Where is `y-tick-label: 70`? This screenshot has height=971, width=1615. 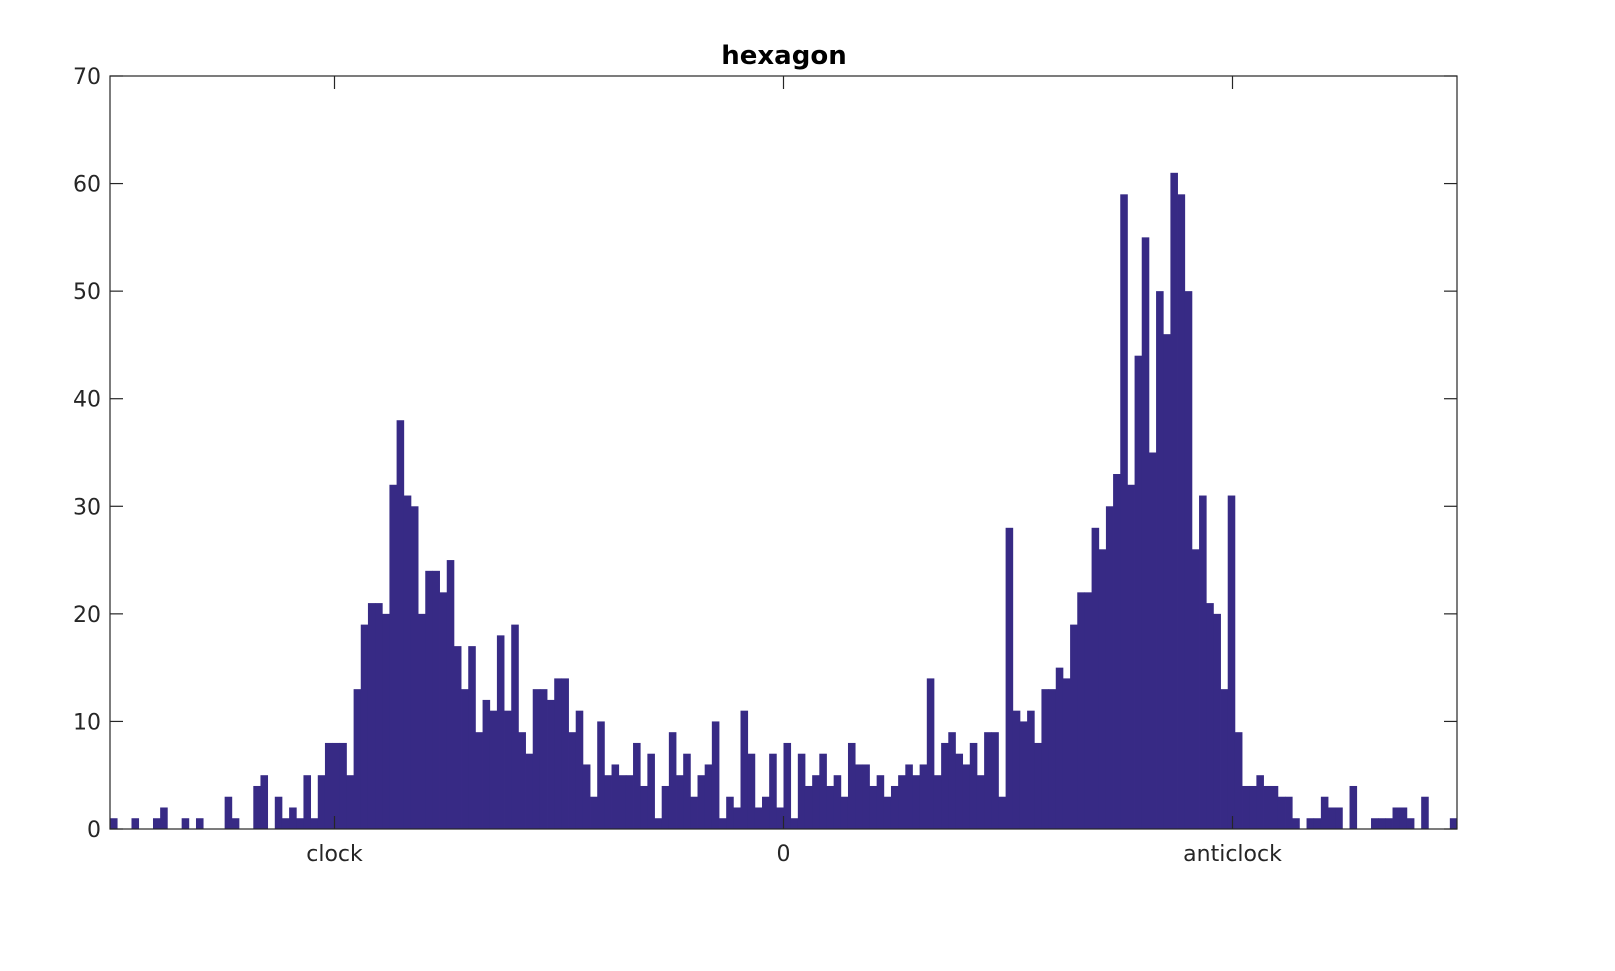 y-tick-label: 70 is located at coordinates (87, 77).